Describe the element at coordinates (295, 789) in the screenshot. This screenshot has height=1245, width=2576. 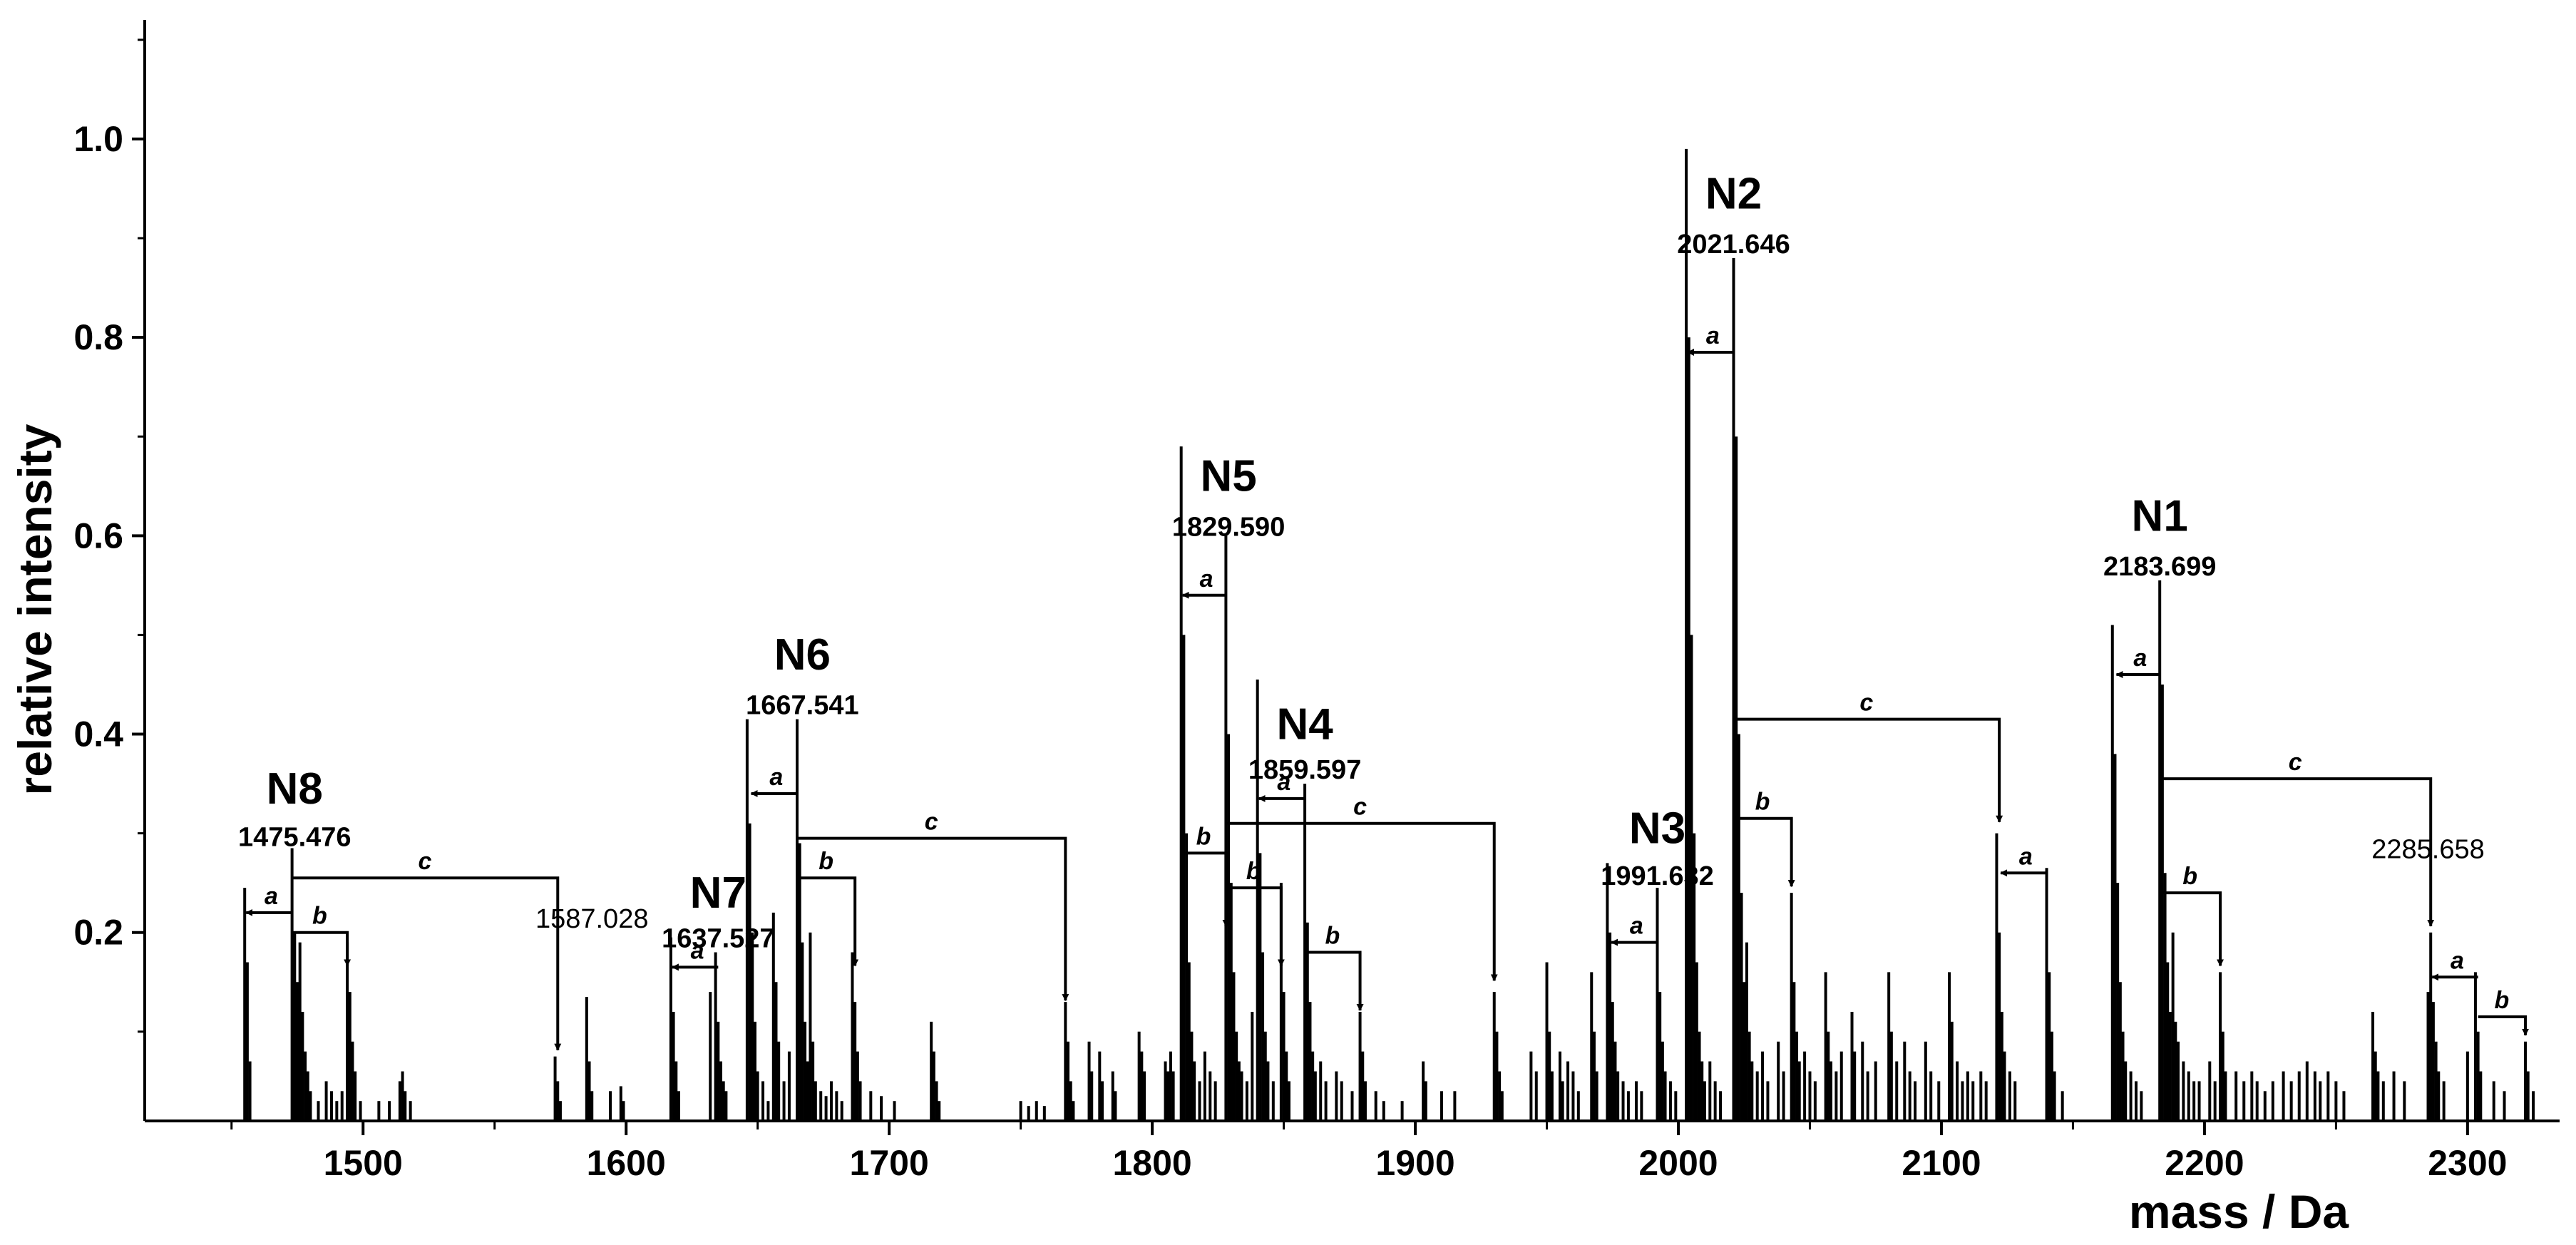
I see `peak-name-label: N8` at that location.